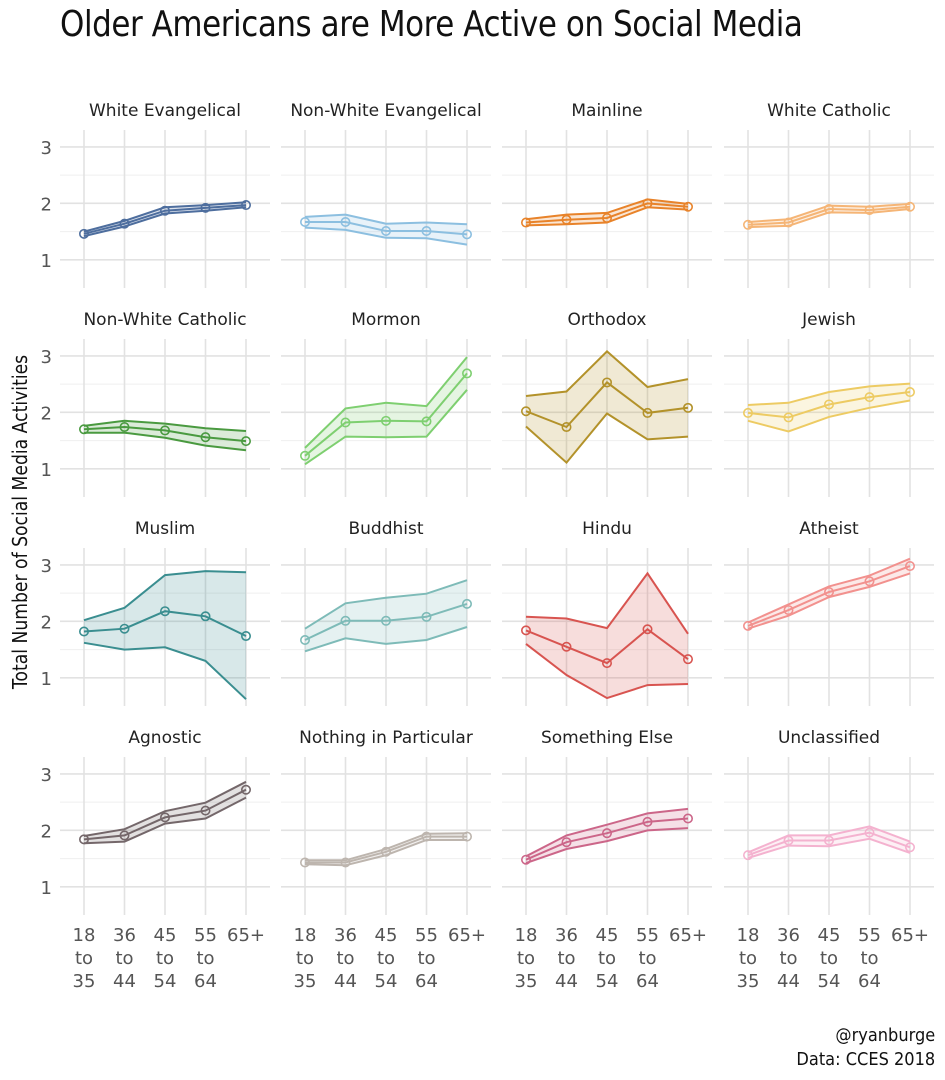  I want to click on panel-title: Agnostic, so click(164, 738).